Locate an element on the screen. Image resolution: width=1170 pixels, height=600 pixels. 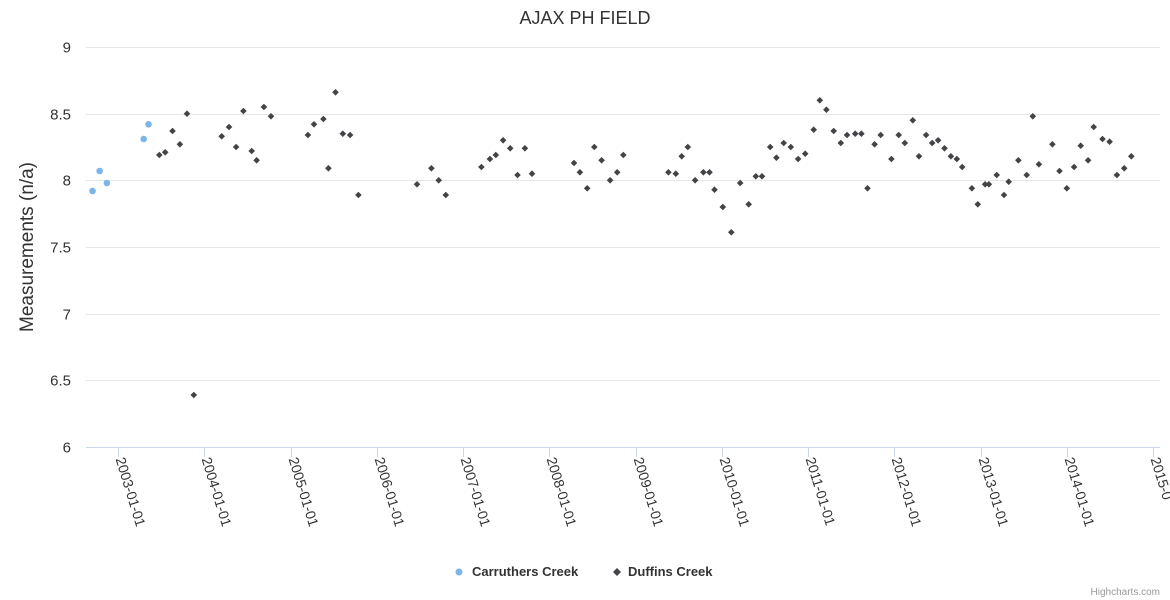
legend-item-carruthers-creek: Carruthers Creek is located at coordinates (517, 571).